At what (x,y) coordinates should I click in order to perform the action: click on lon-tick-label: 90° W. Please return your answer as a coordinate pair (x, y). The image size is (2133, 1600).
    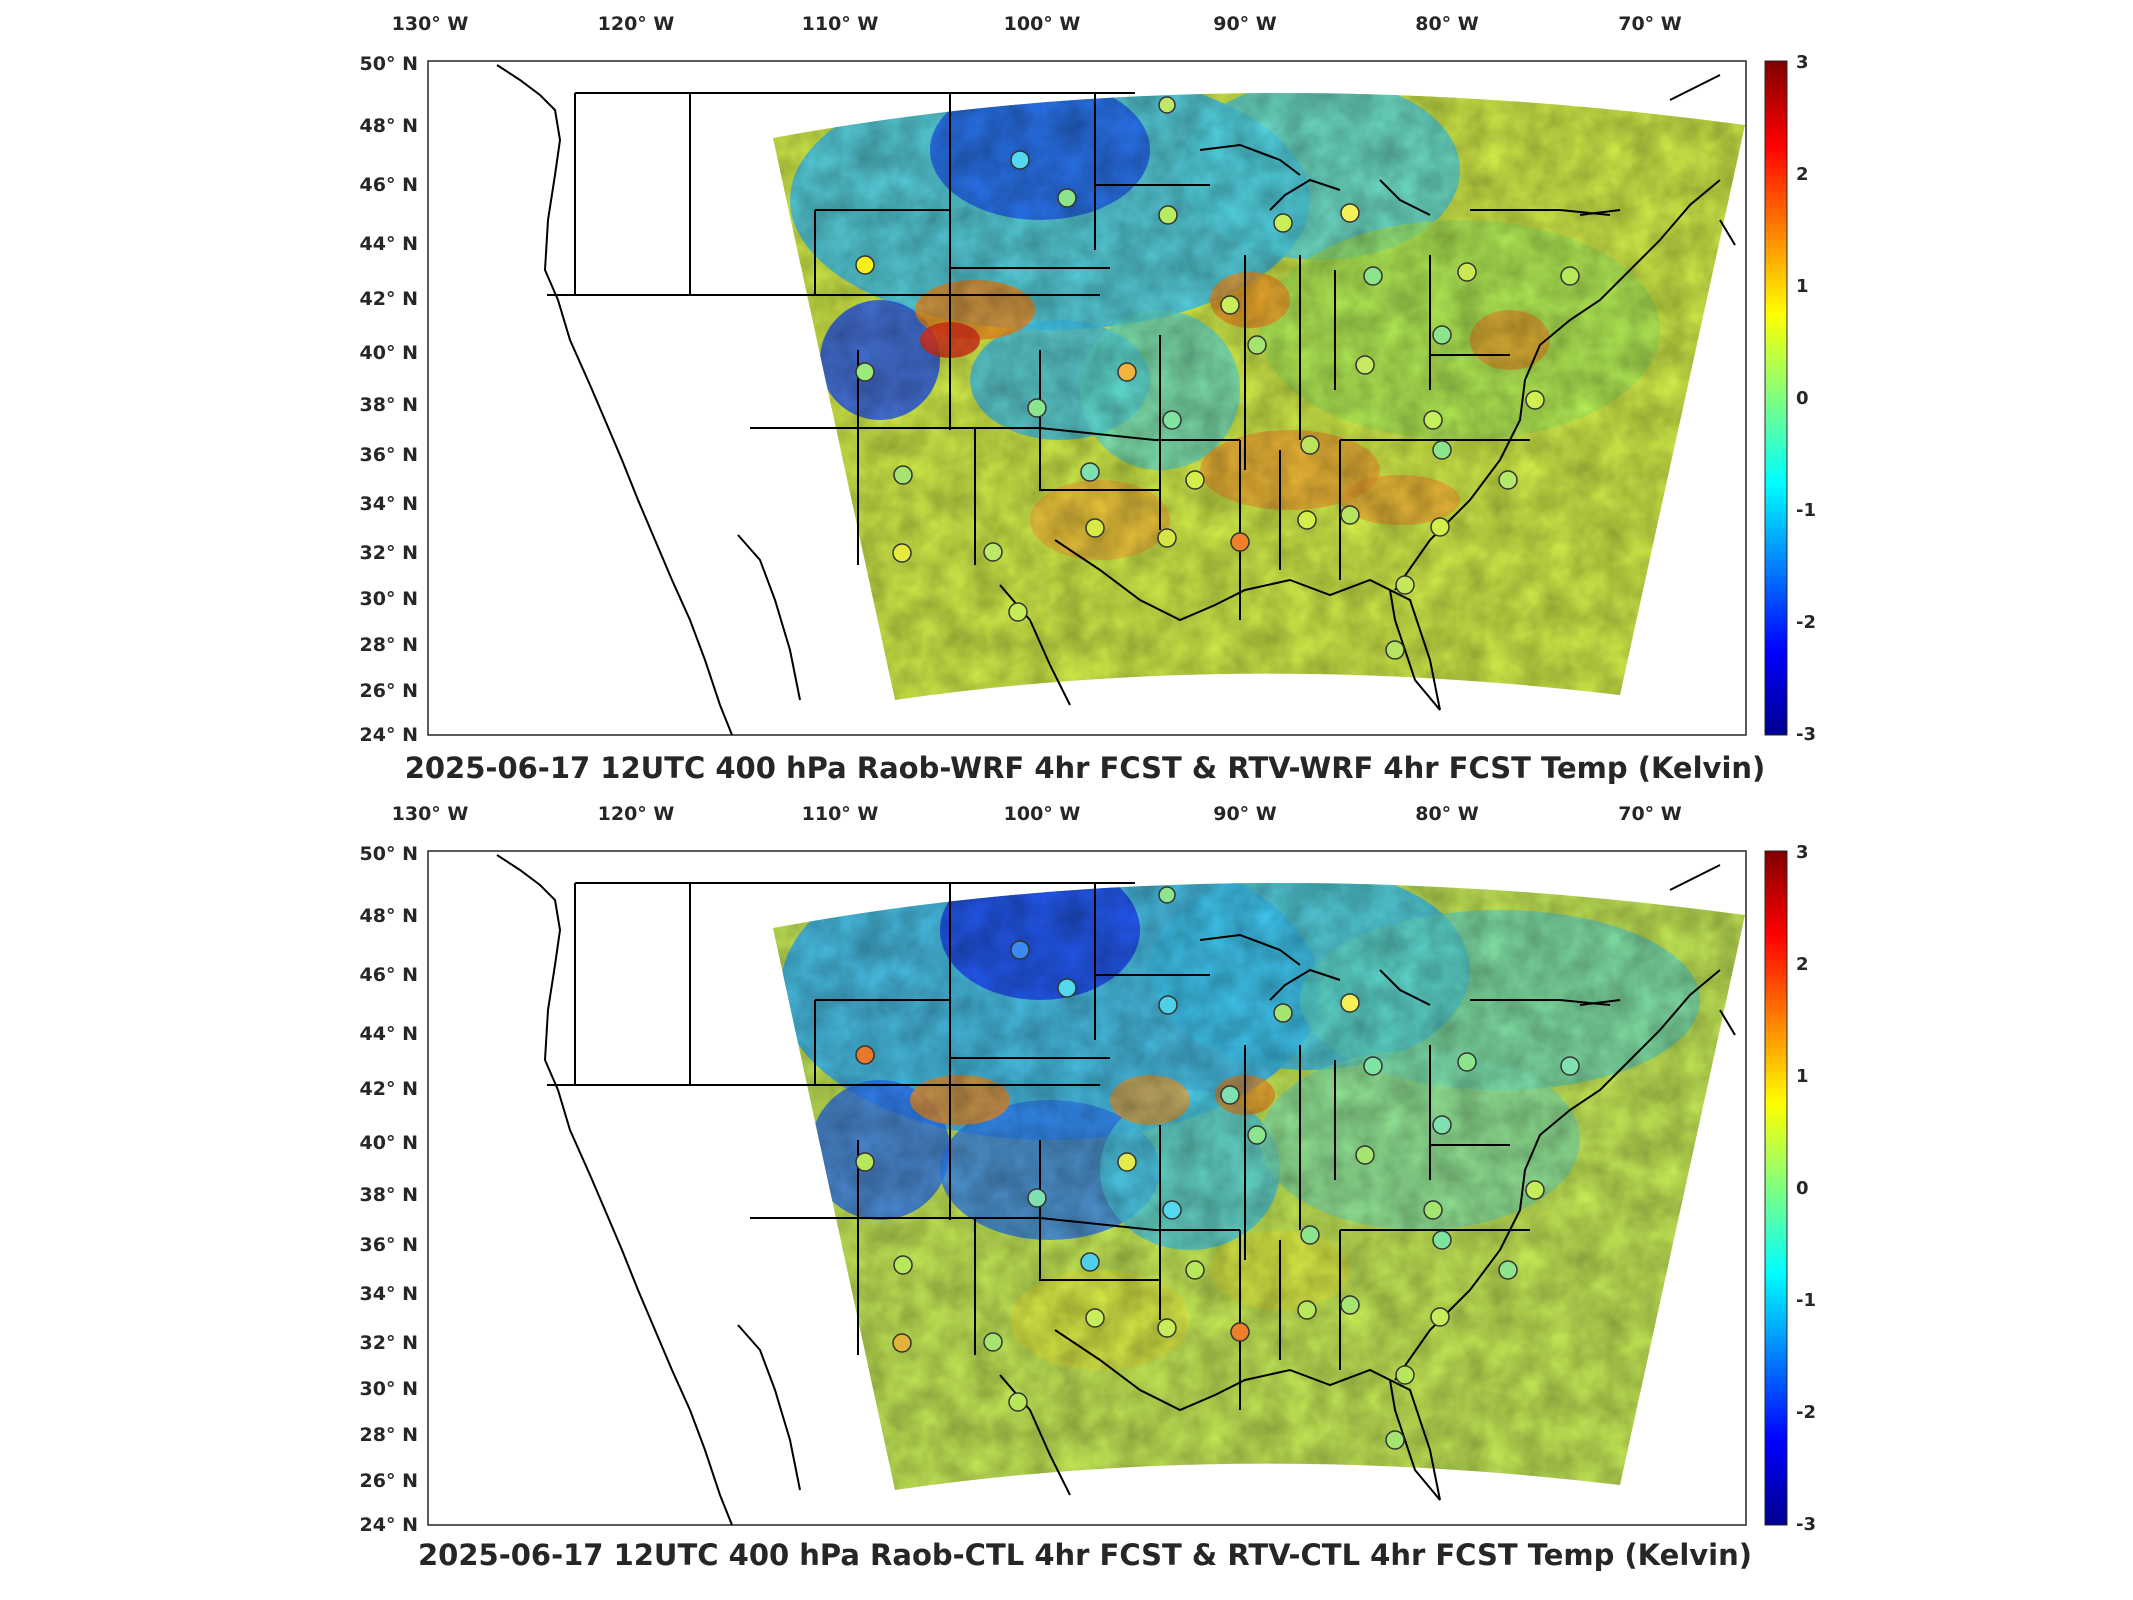
    Looking at the image, I should click on (1245, 24).